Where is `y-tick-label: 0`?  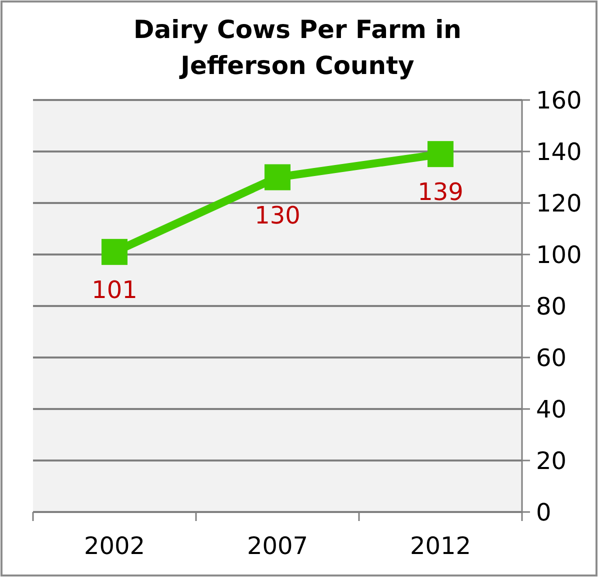 y-tick-label: 0 is located at coordinates (544, 512).